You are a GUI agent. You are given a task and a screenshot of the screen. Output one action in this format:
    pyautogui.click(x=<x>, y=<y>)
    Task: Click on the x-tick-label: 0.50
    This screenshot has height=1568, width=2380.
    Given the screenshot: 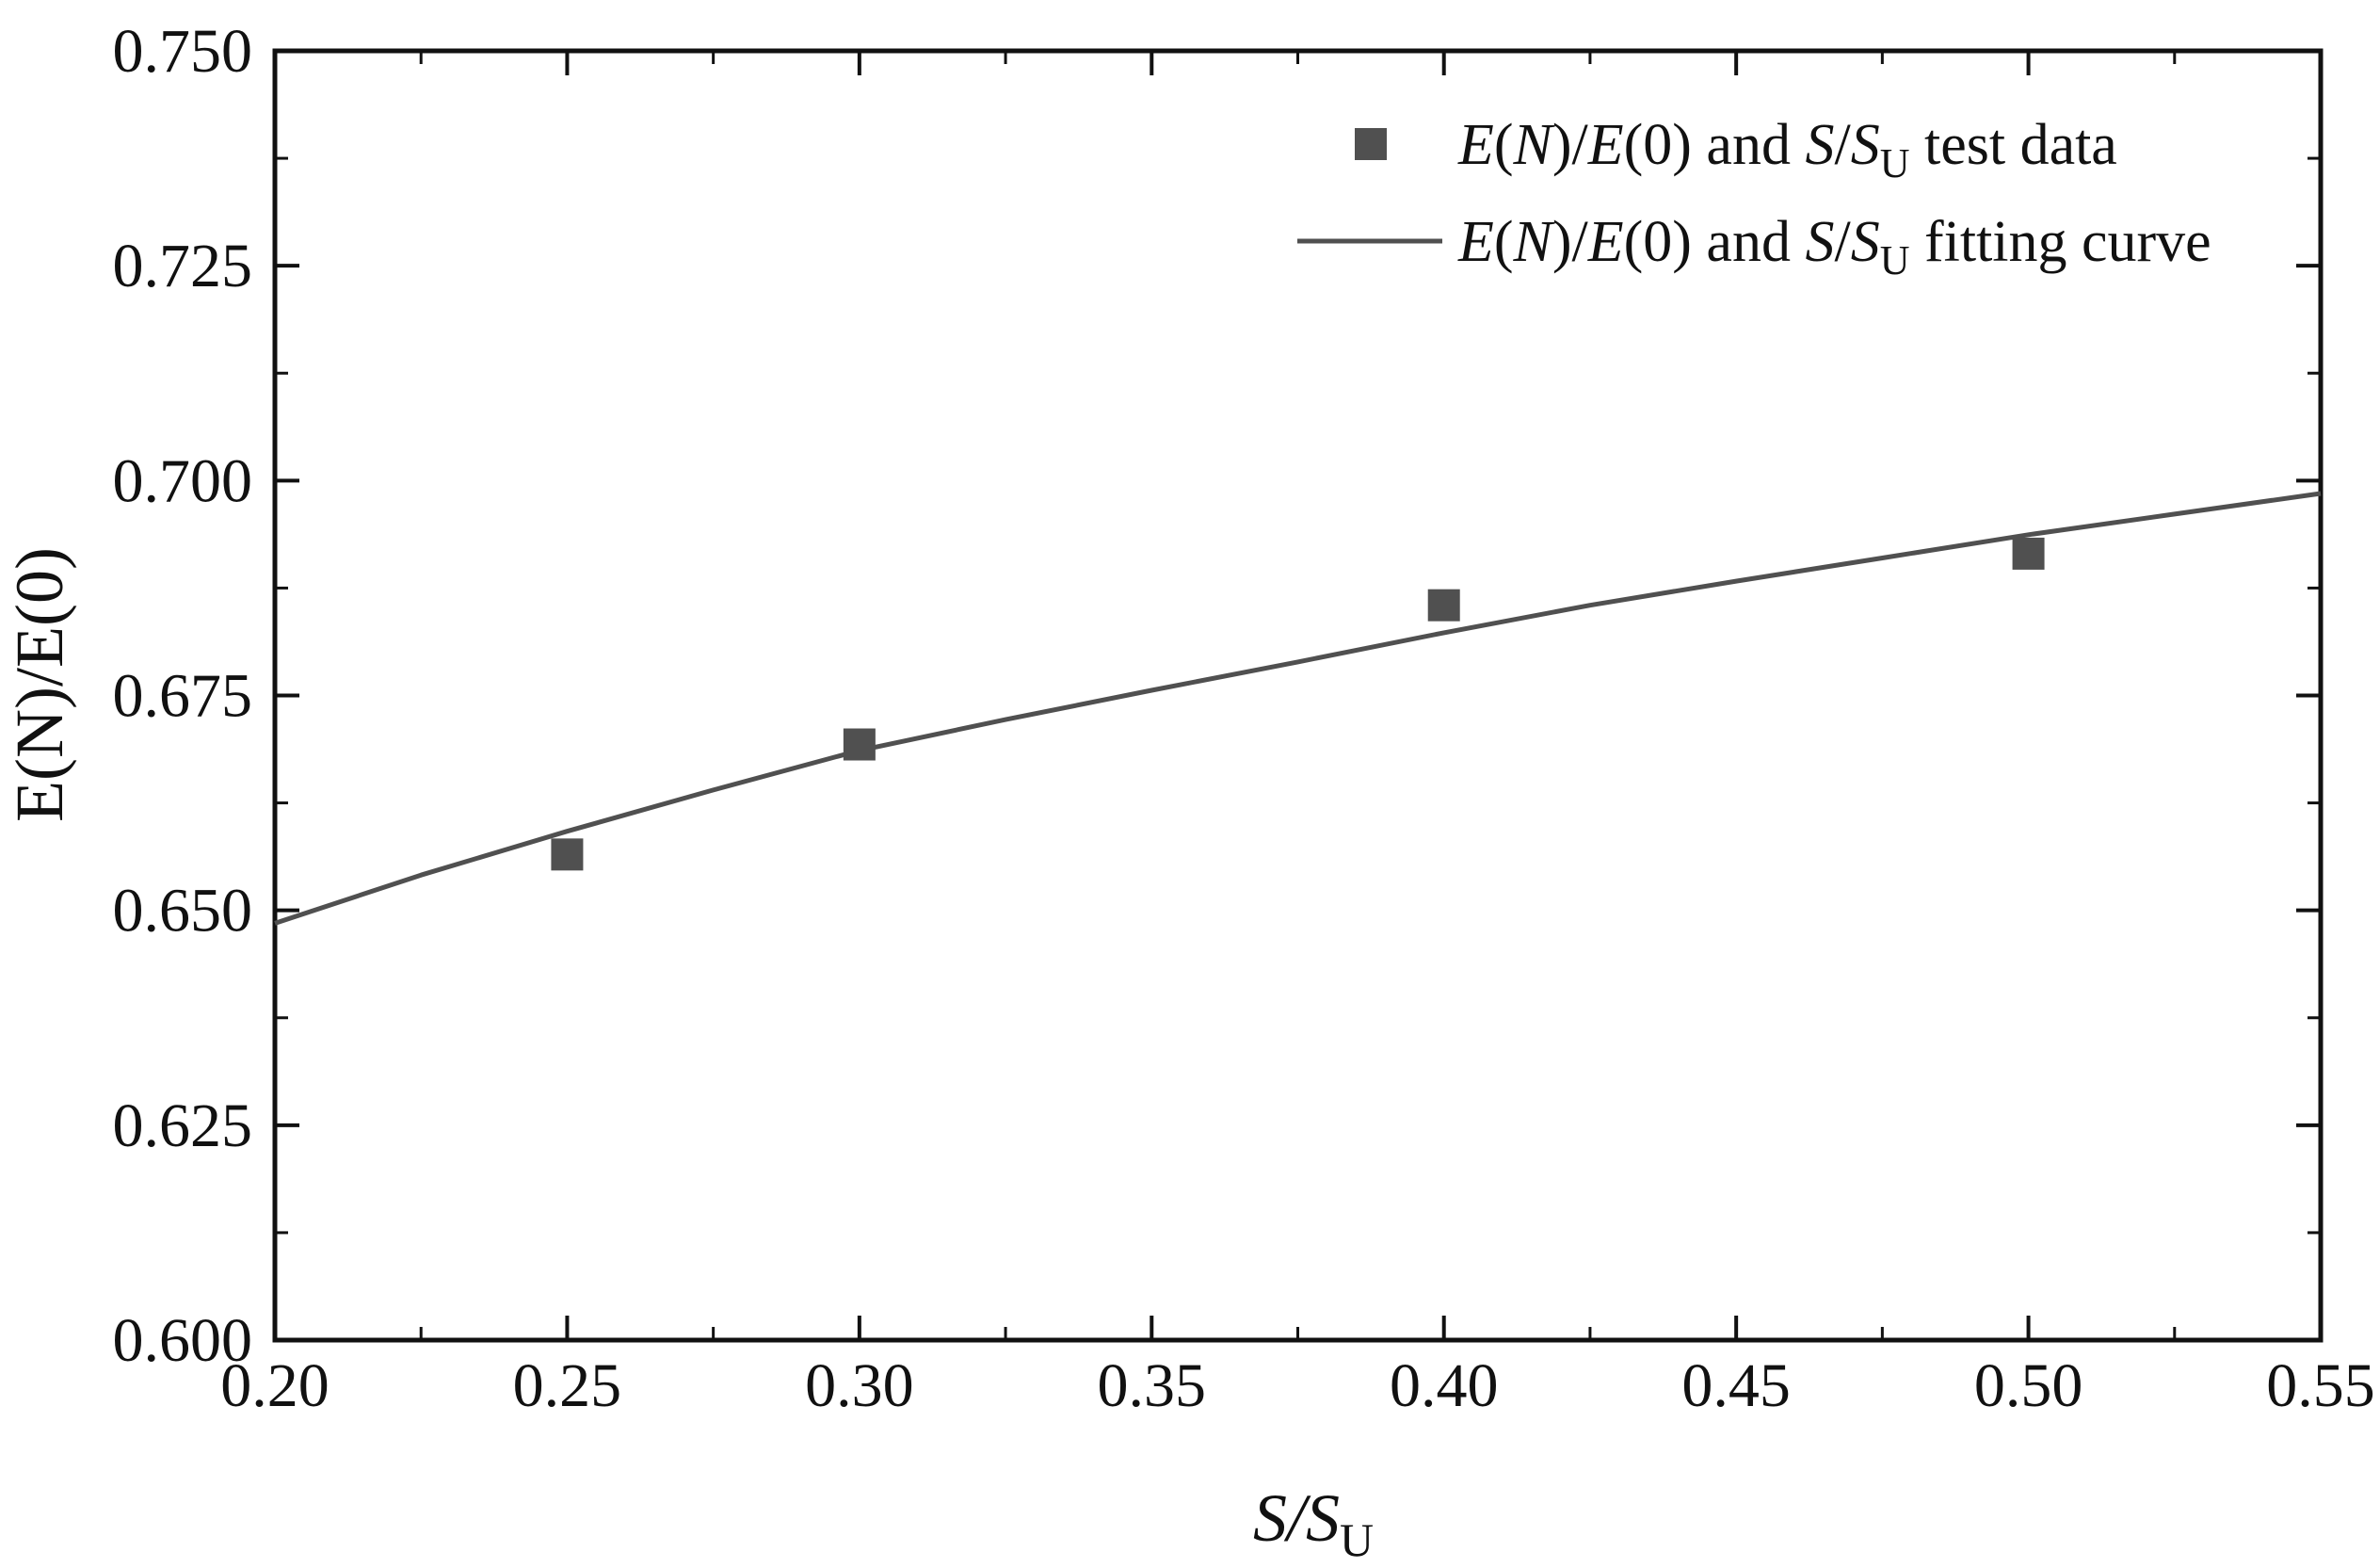 What is the action you would take?
    pyautogui.click(x=2028, y=1385)
    